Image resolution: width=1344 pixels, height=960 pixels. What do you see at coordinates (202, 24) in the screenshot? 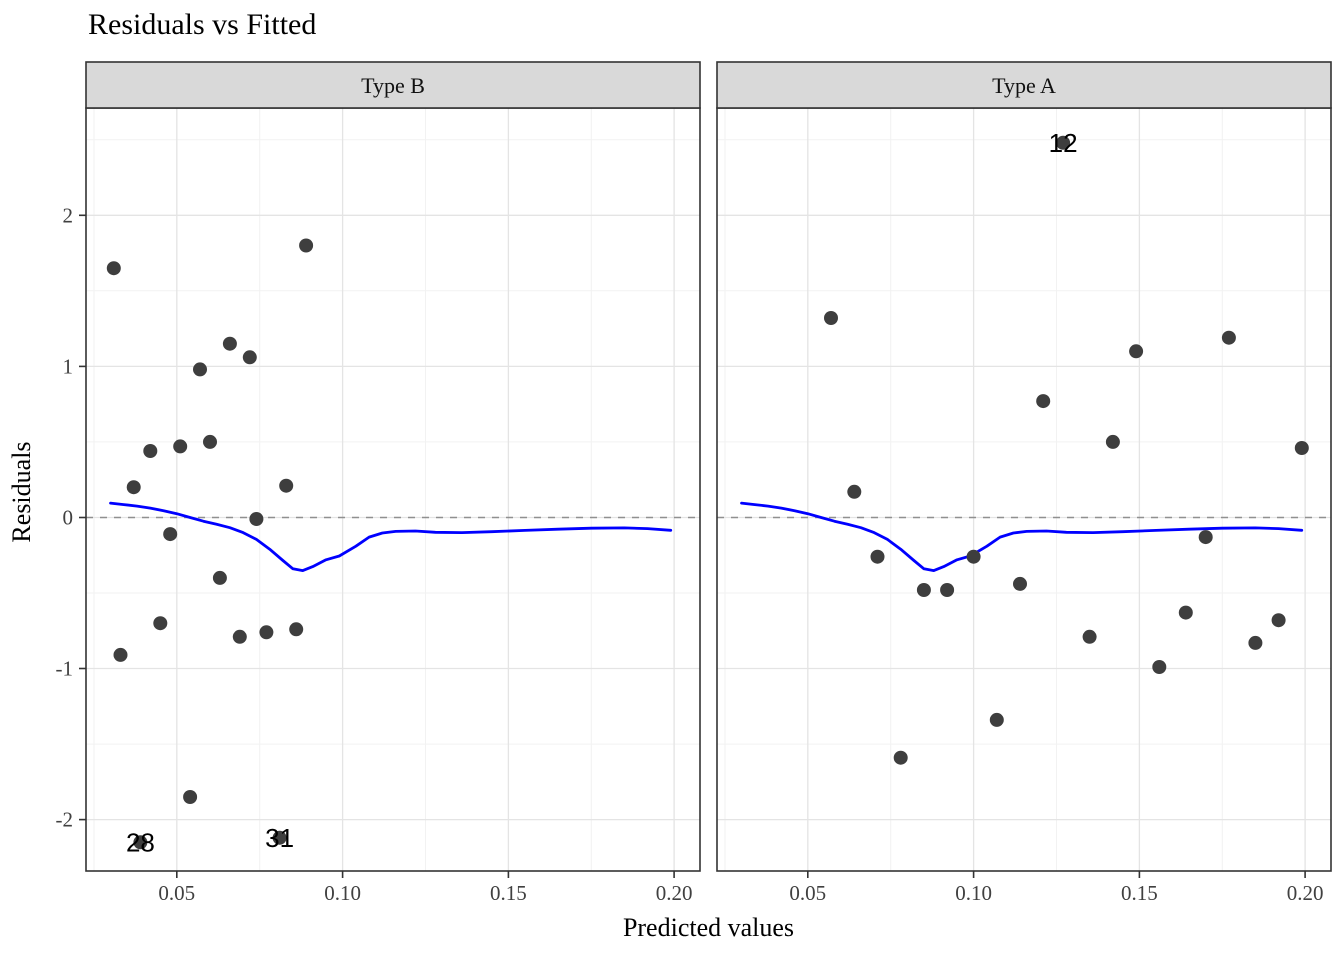
I see `plot-title: Residuals vs Fitted` at bounding box center [202, 24].